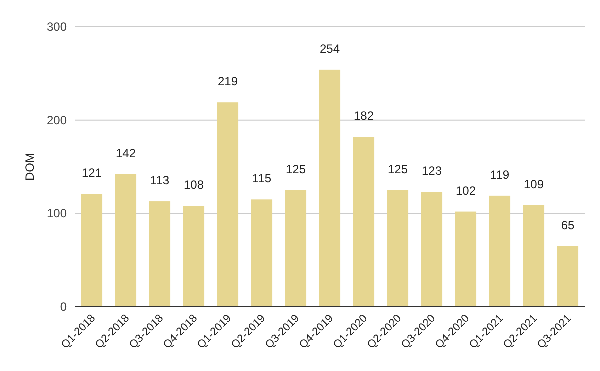  What do you see at coordinates (160, 181) in the screenshot?
I see `data-label: 113` at bounding box center [160, 181].